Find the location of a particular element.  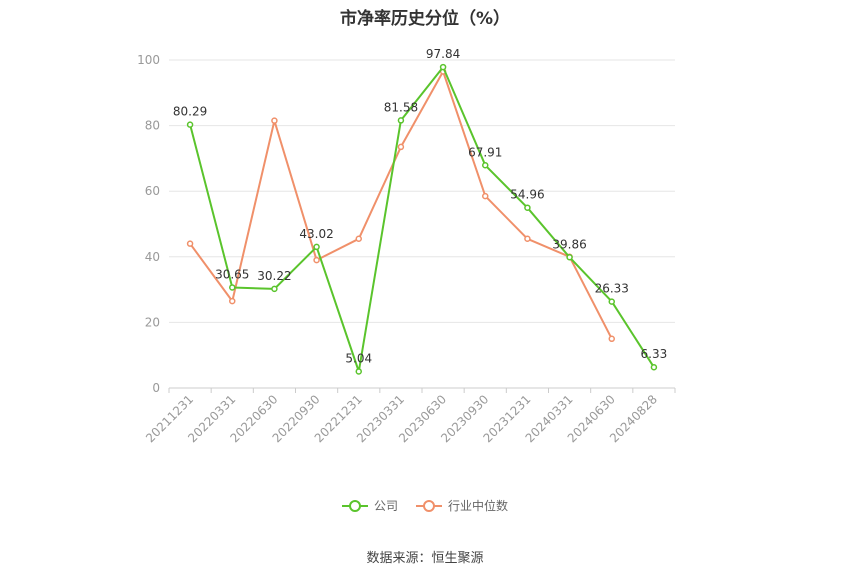

legend: 公司 行业中位数 is located at coordinates (425, 505).